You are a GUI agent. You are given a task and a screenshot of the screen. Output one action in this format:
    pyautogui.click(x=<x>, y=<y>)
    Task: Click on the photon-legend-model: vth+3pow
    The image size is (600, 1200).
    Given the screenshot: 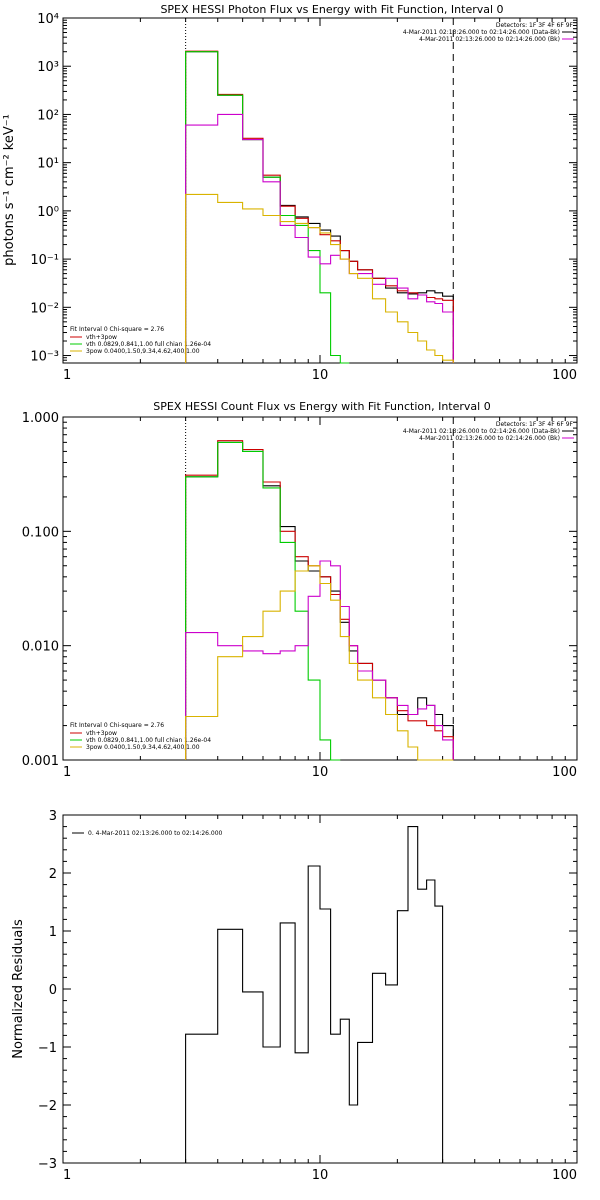 What is the action you would take?
    pyautogui.click(x=101, y=337)
    